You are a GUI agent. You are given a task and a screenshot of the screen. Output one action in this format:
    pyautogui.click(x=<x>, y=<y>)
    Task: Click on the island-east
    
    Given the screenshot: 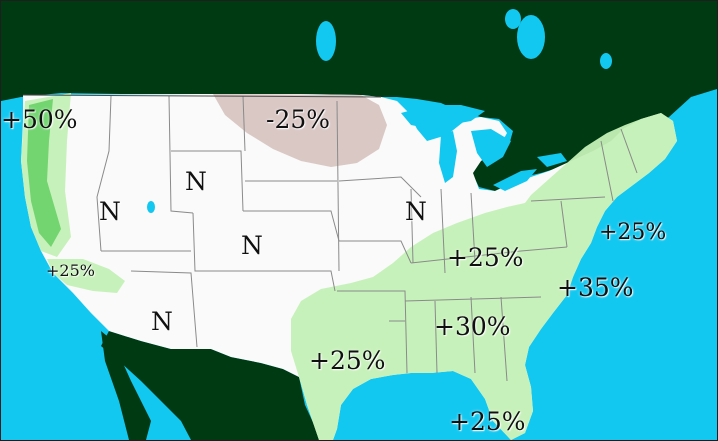 What is the action you would take?
    pyautogui.click(x=679, y=61)
    